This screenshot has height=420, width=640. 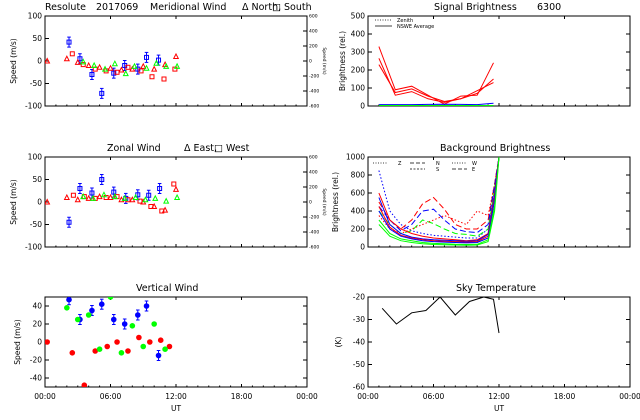 What do you see at coordinates (359, 342) in the screenshot?
I see `sky-temperature-y-tick-label: -40` at bounding box center [359, 342].